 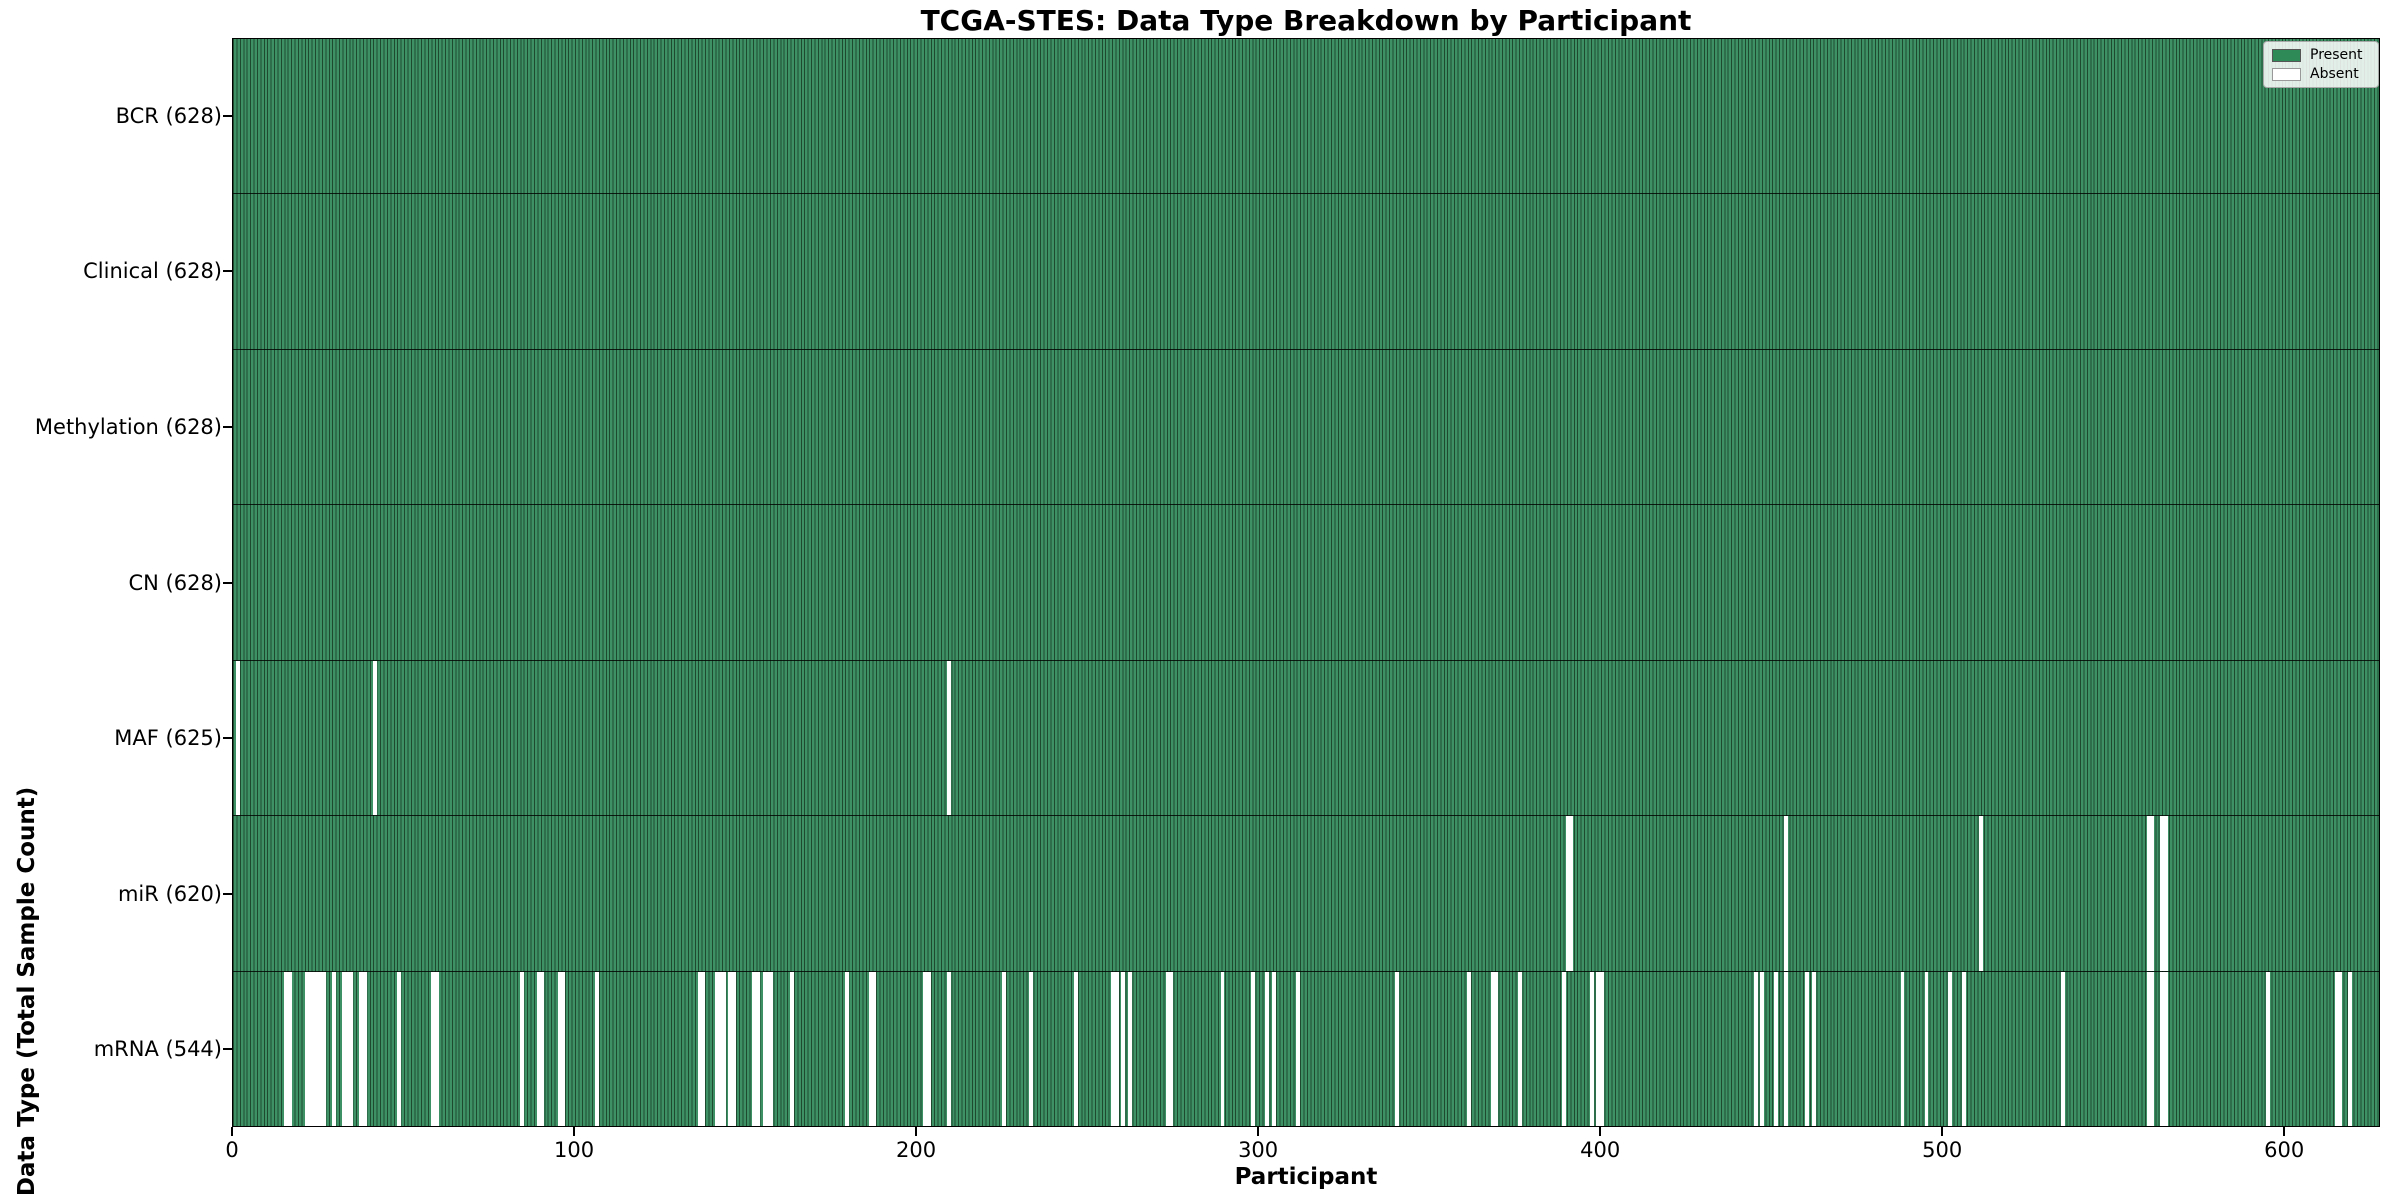 I want to click on y-tick-label: Clinical (628), so click(x=152, y=271).